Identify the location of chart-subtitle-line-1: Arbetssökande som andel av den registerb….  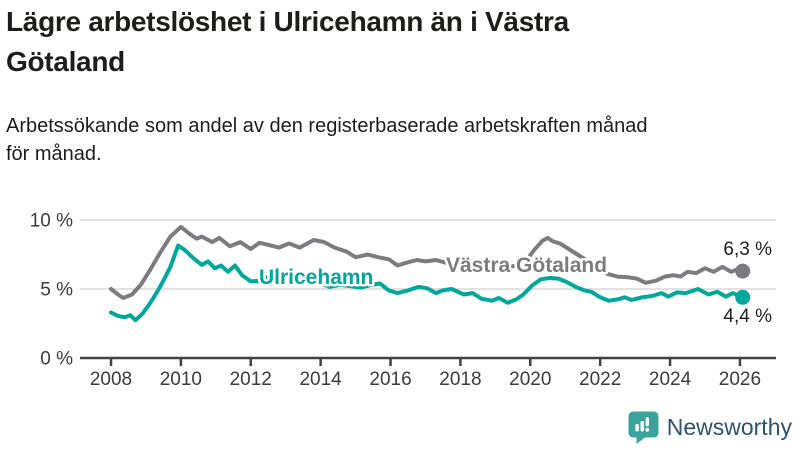
(327, 126).